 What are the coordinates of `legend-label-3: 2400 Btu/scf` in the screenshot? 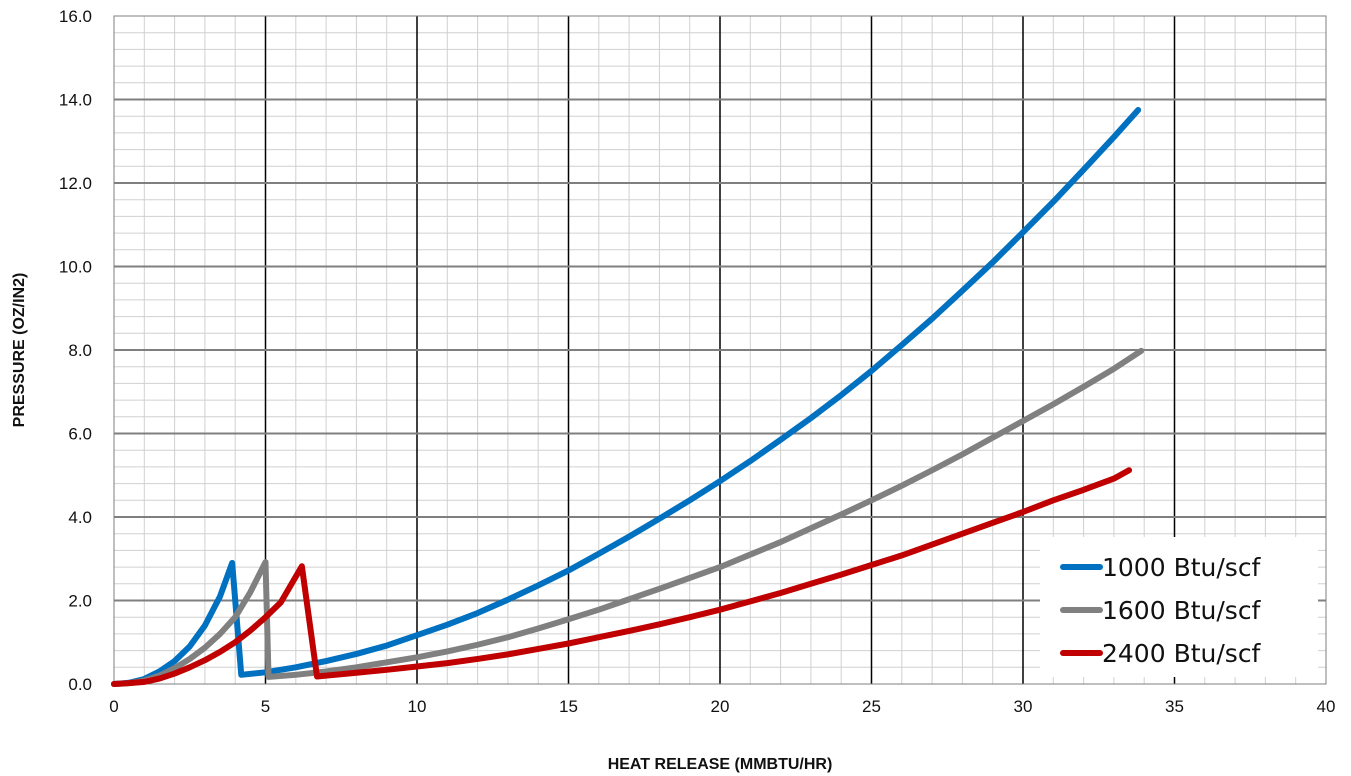 It's located at (1182, 653).